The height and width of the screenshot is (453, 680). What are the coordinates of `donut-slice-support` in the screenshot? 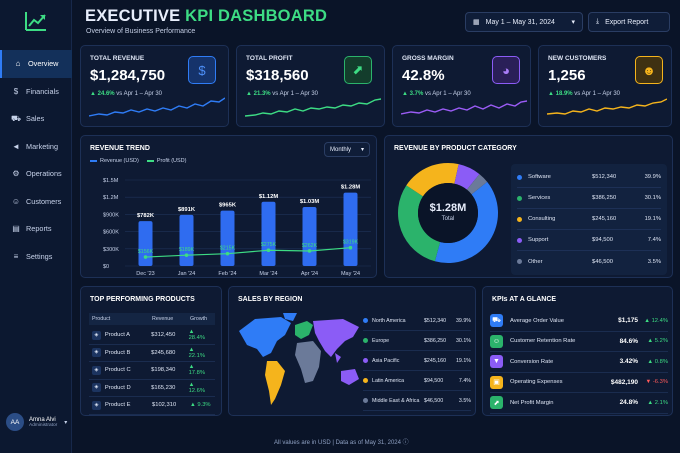 It's located at (467, 177).